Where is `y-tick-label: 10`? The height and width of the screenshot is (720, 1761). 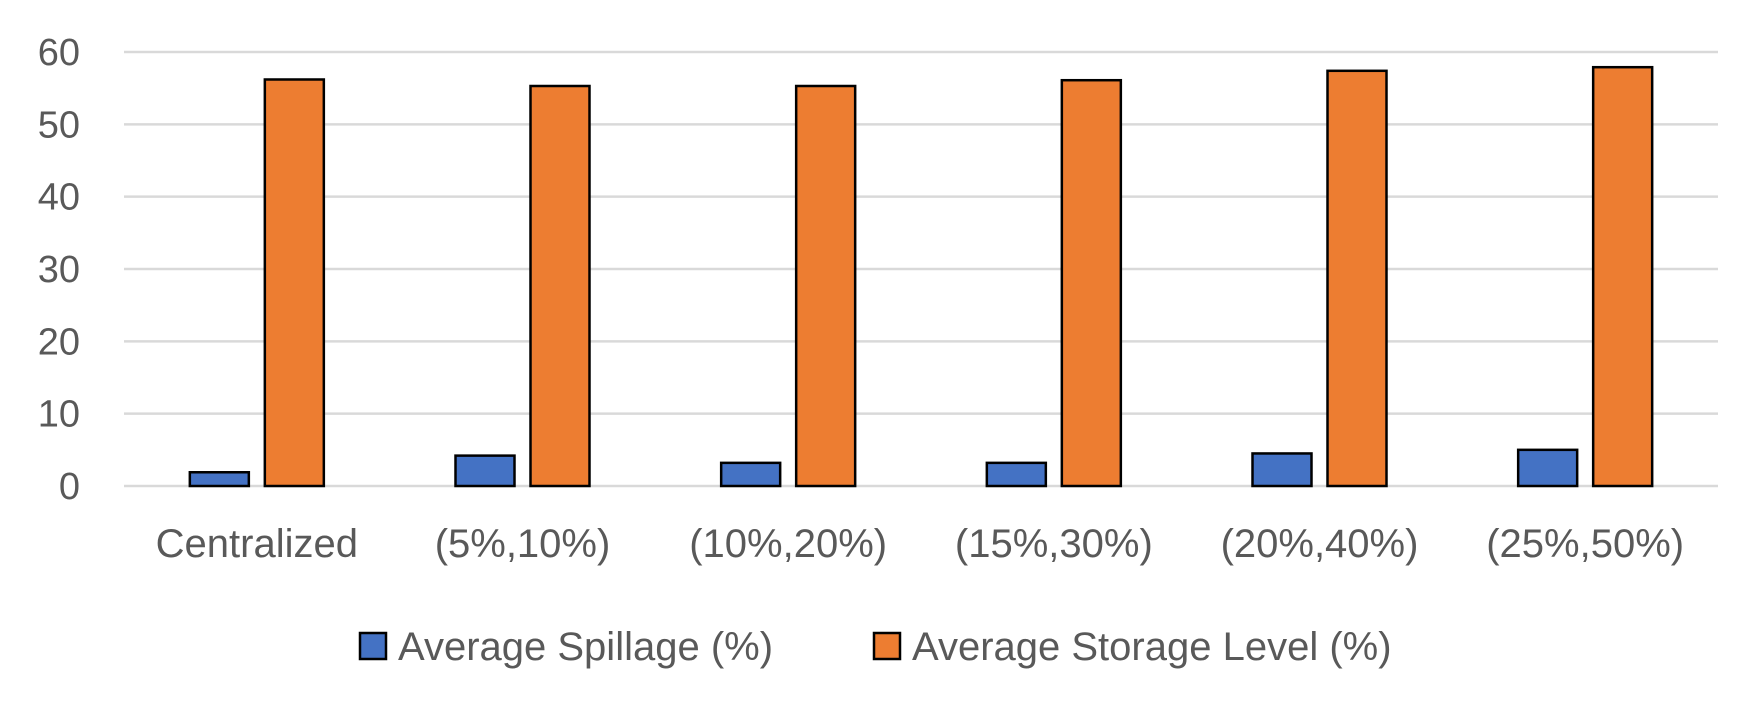 y-tick-label: 10 is located at coordinates (59, 415).